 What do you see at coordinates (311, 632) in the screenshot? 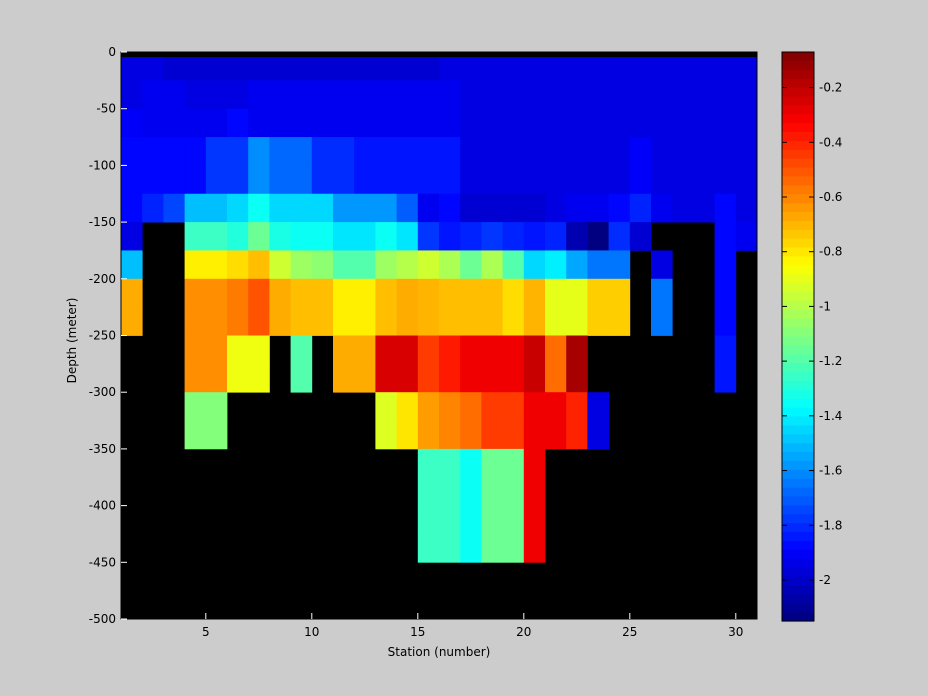
I see `x-tick-label: 10` at bounding box center [311, 632].